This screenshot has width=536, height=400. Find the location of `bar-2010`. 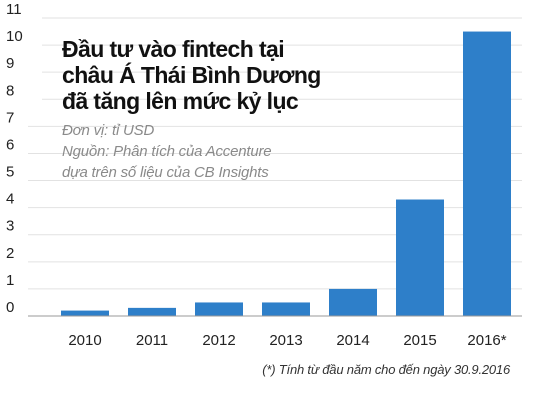

bar-2010 is located at coordinates (85, 313).